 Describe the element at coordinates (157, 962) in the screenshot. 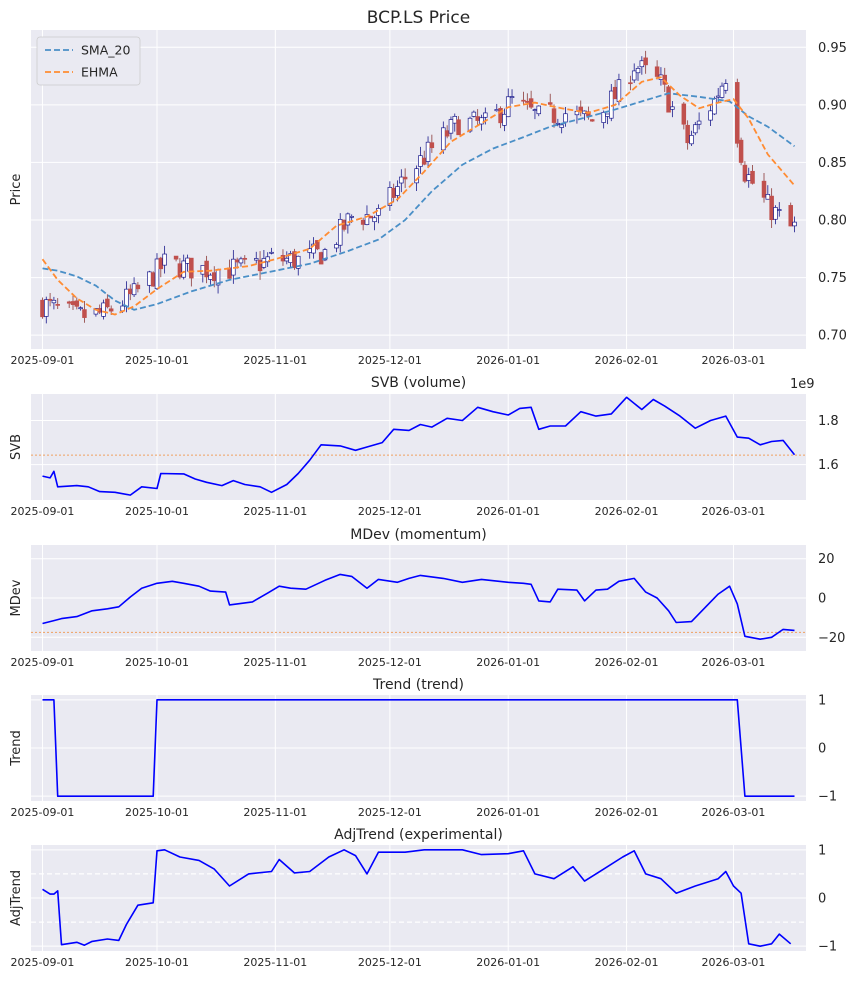

I see `adjtrend-x-tick-label: 2025-10-01` at that location.